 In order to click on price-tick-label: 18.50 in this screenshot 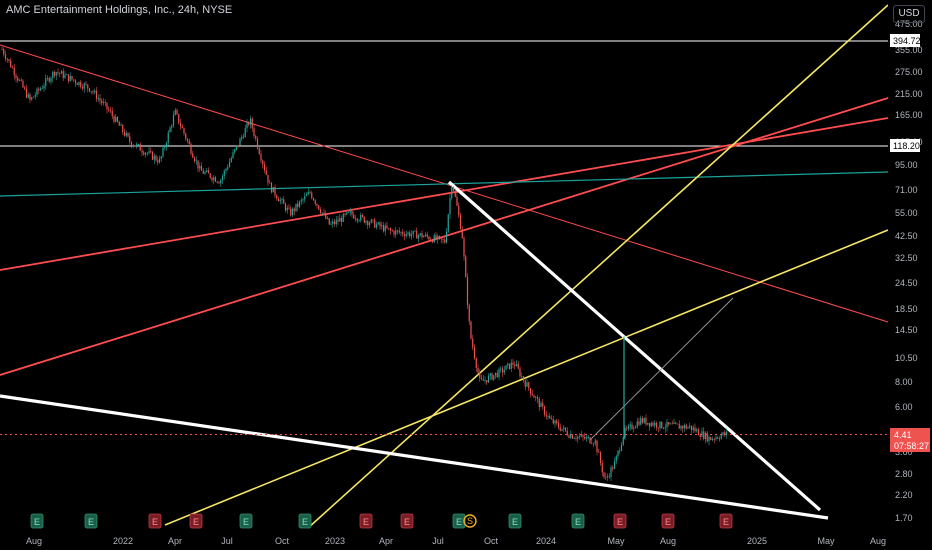, I will do `click(906, 309)`.